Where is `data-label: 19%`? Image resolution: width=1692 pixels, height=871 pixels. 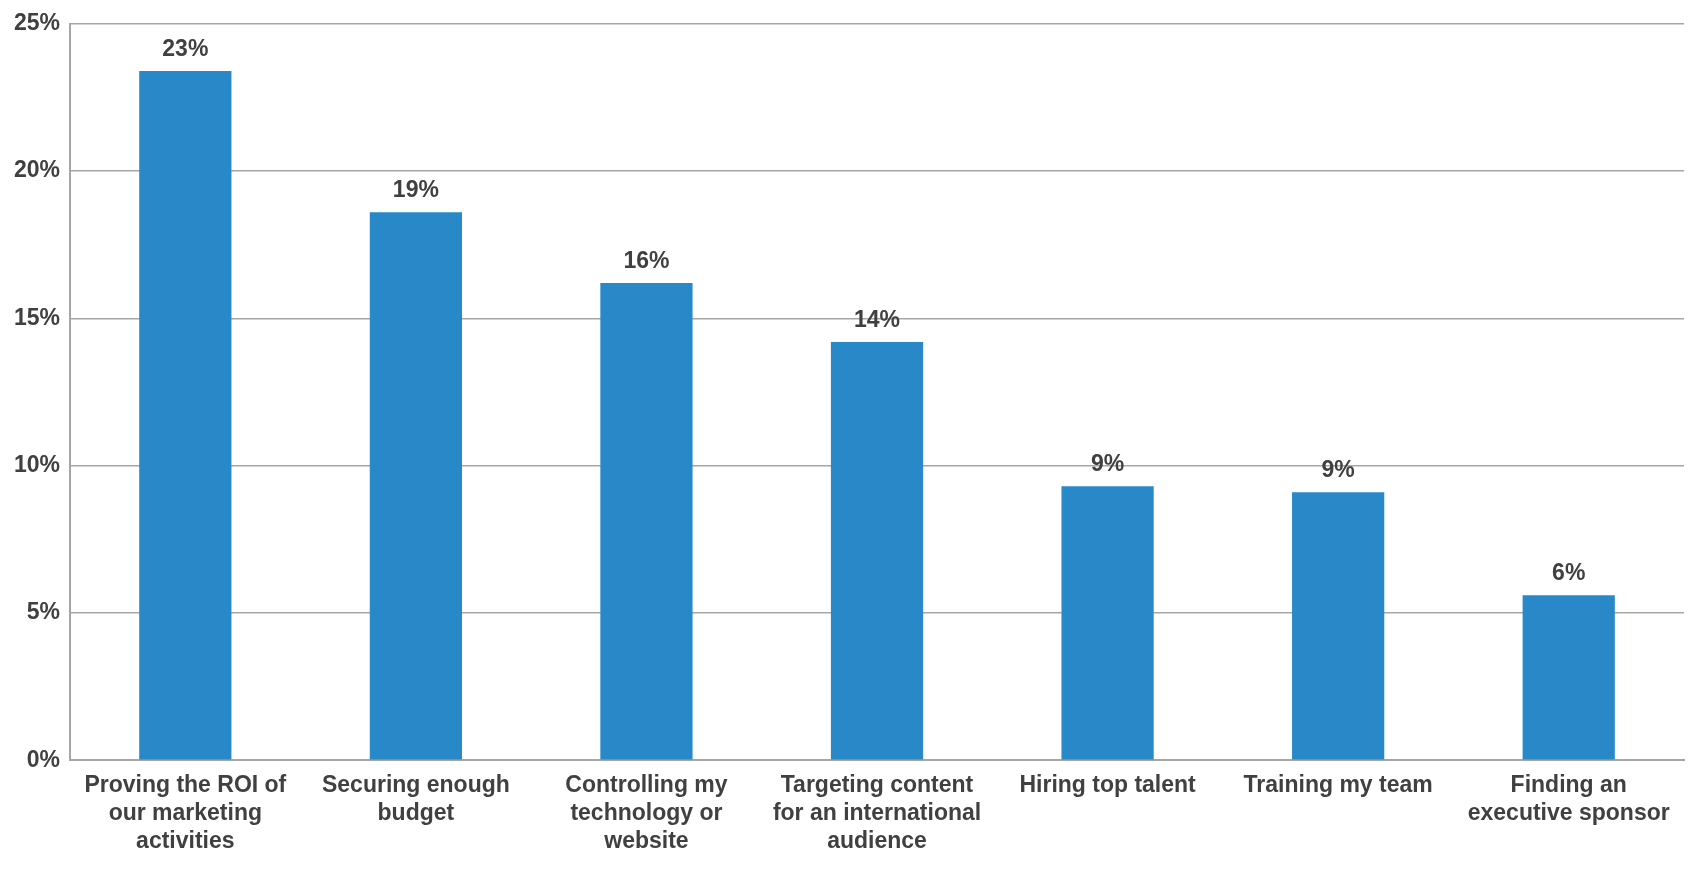 data-label: 19% is located at coordinates (415, 189).